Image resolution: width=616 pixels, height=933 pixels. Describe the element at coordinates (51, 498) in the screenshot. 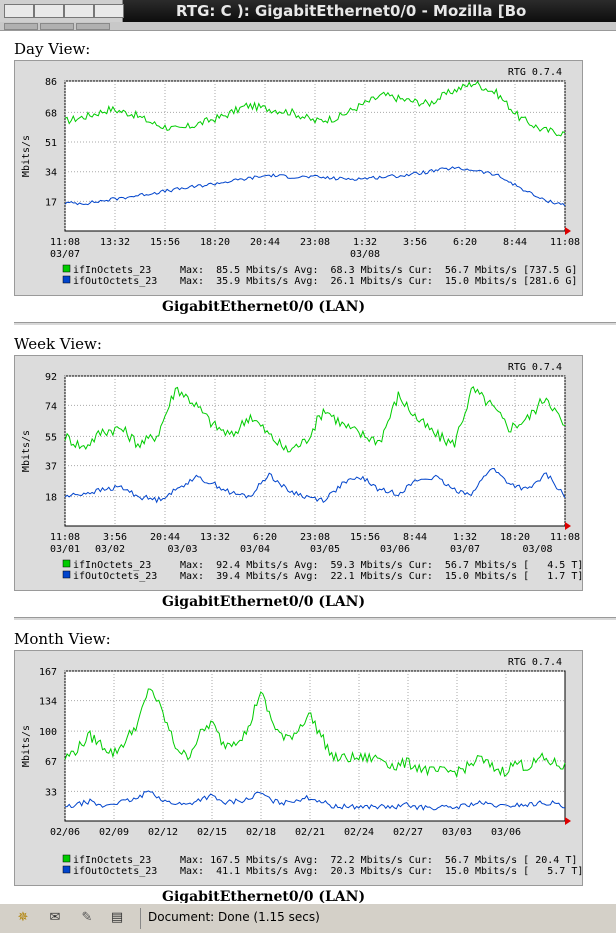

I see `y-tick-label: 18` at that location.